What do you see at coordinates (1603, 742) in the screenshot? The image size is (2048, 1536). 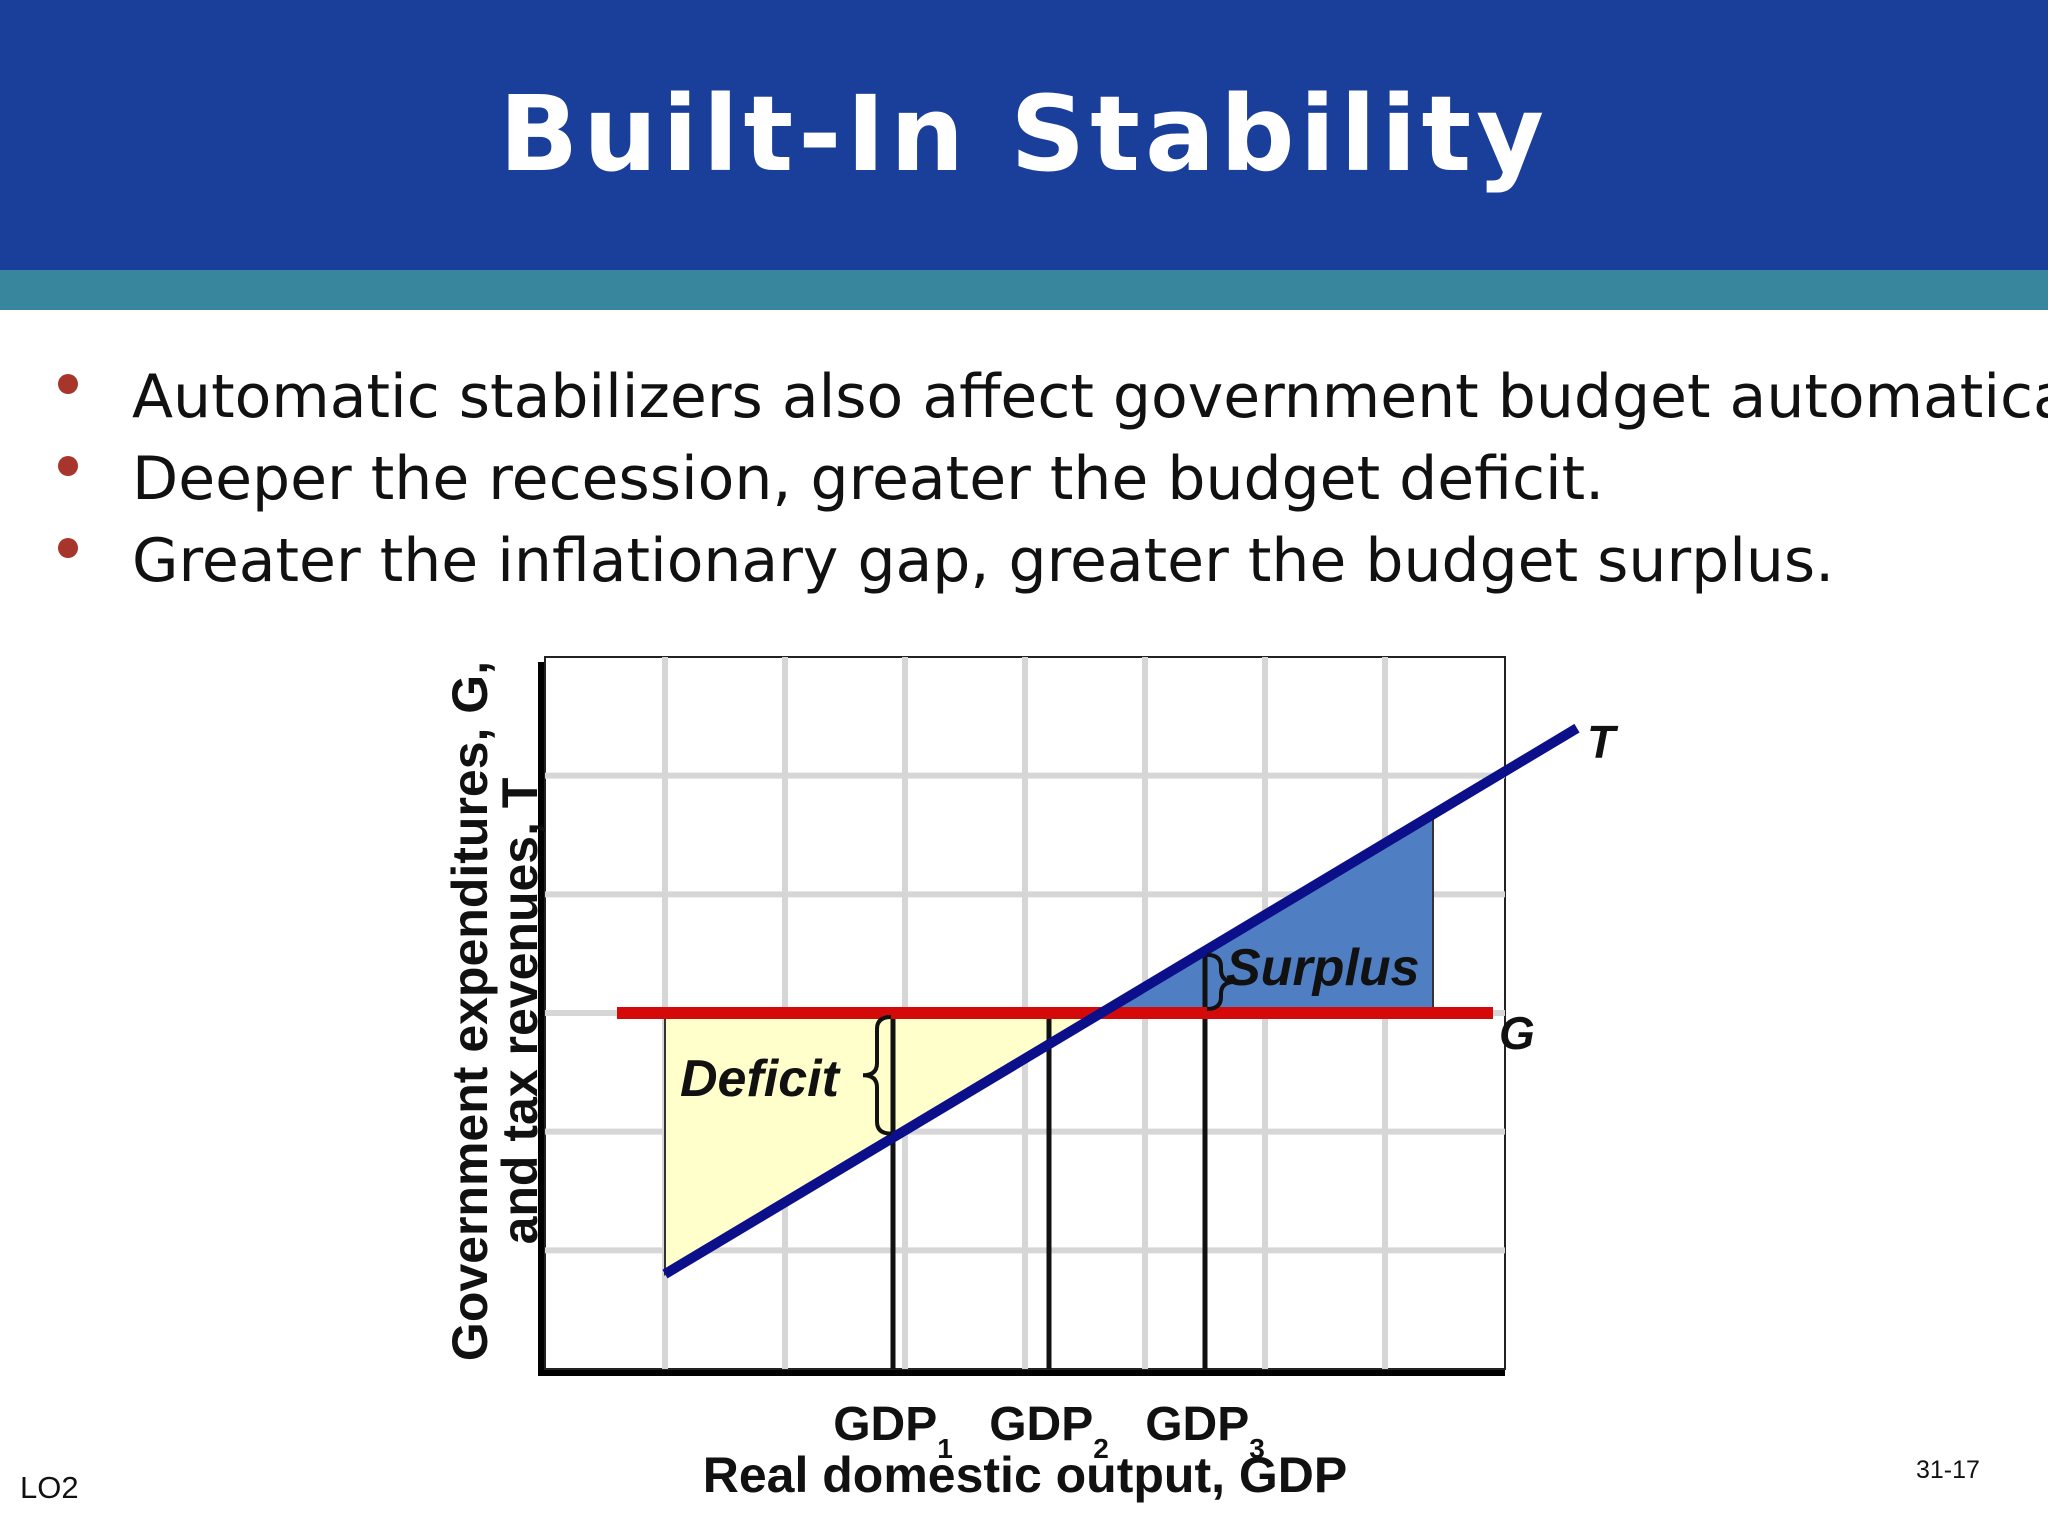 I see `tax-line-label: T` at bounding box center [1603, 742].